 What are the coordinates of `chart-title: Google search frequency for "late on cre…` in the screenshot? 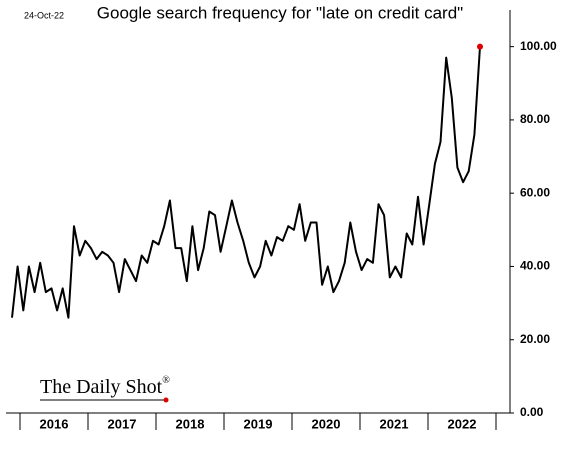 It's located at (280, 12).